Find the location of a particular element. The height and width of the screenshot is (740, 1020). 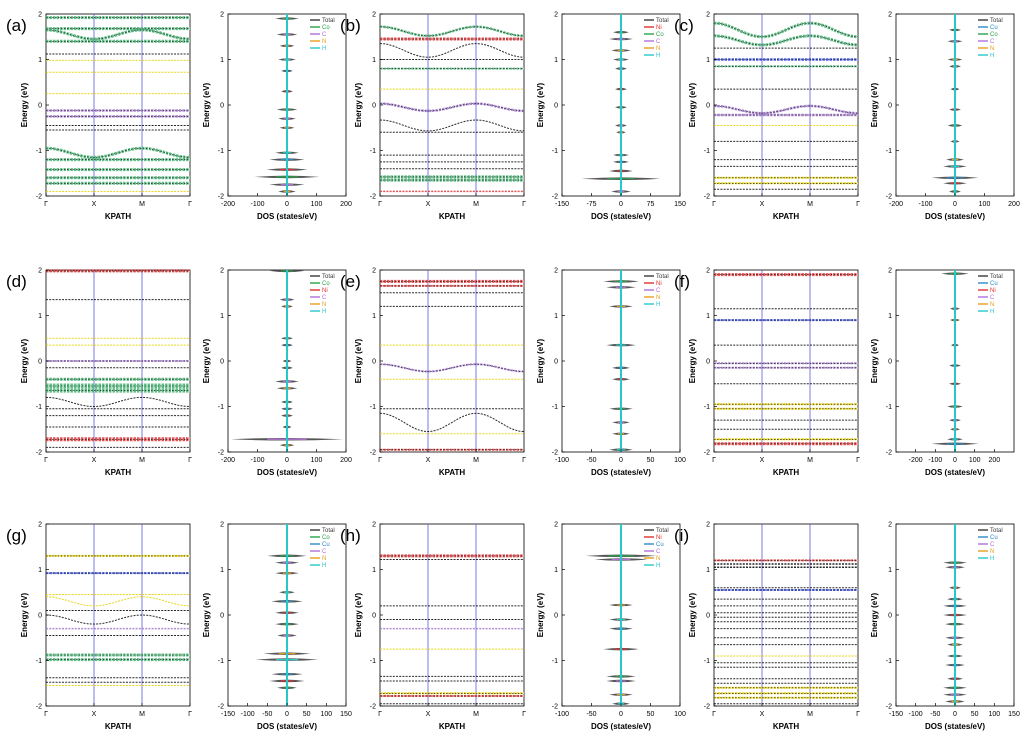

band-frame is located at coordinates (452, 615).